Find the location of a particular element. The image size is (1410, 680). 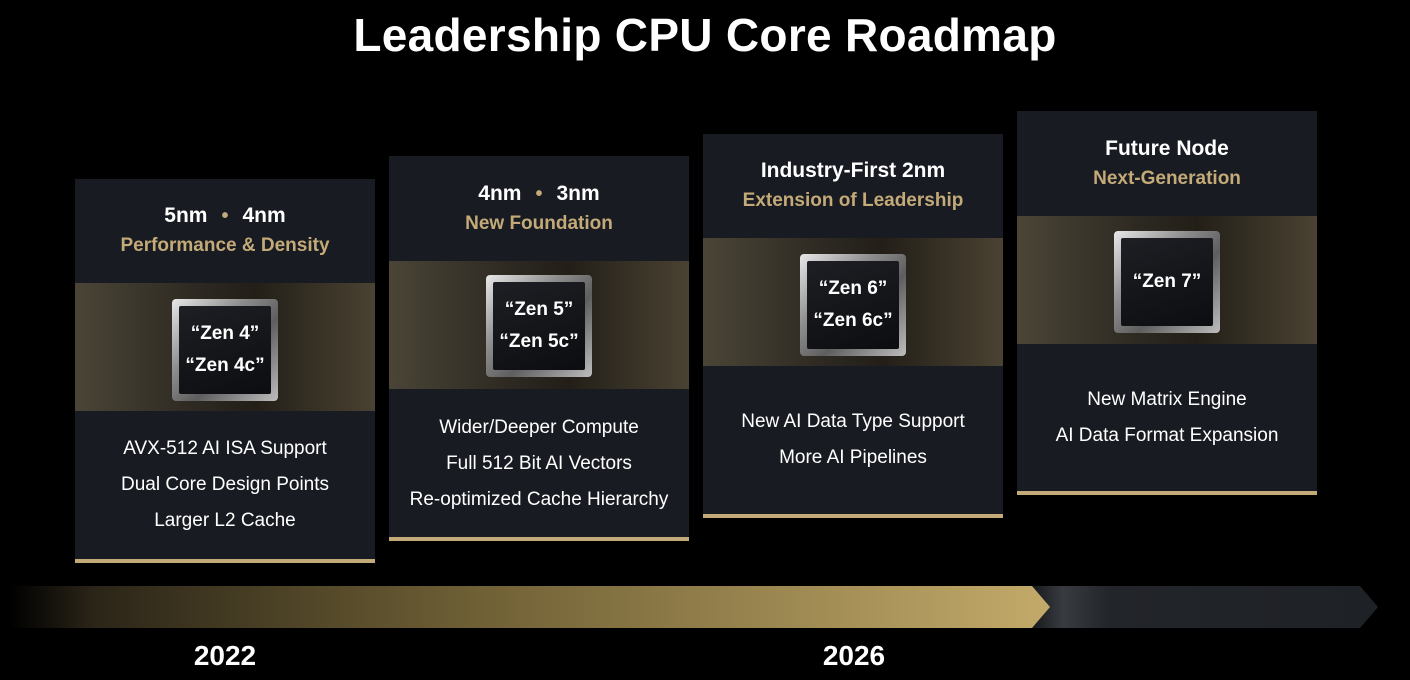

chip-band: “Zen 6” “Zen 6c” is located at coordinates (853, 302).